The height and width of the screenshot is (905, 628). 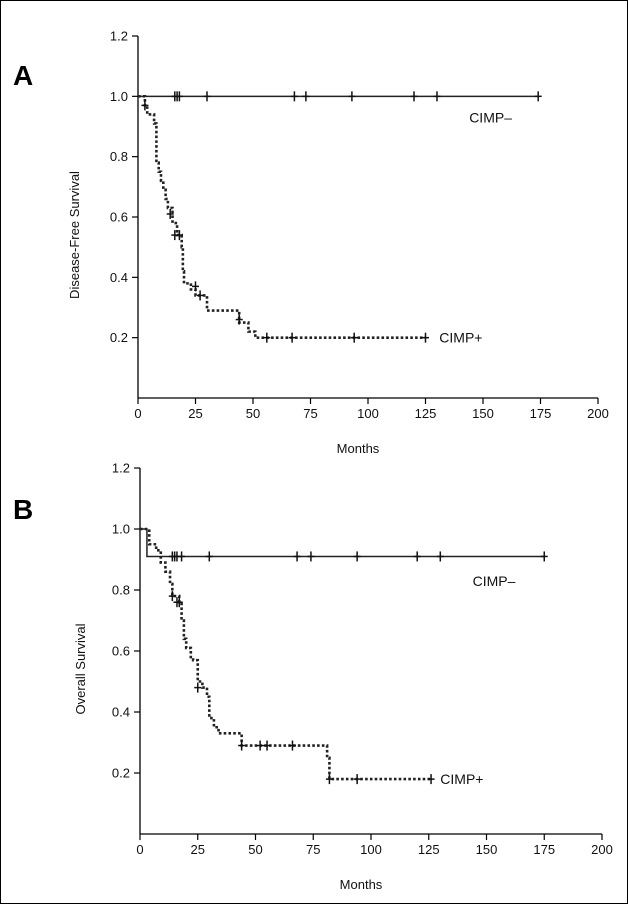 I want to click on series-line-cimp-negative, so click(x=342, y=543).